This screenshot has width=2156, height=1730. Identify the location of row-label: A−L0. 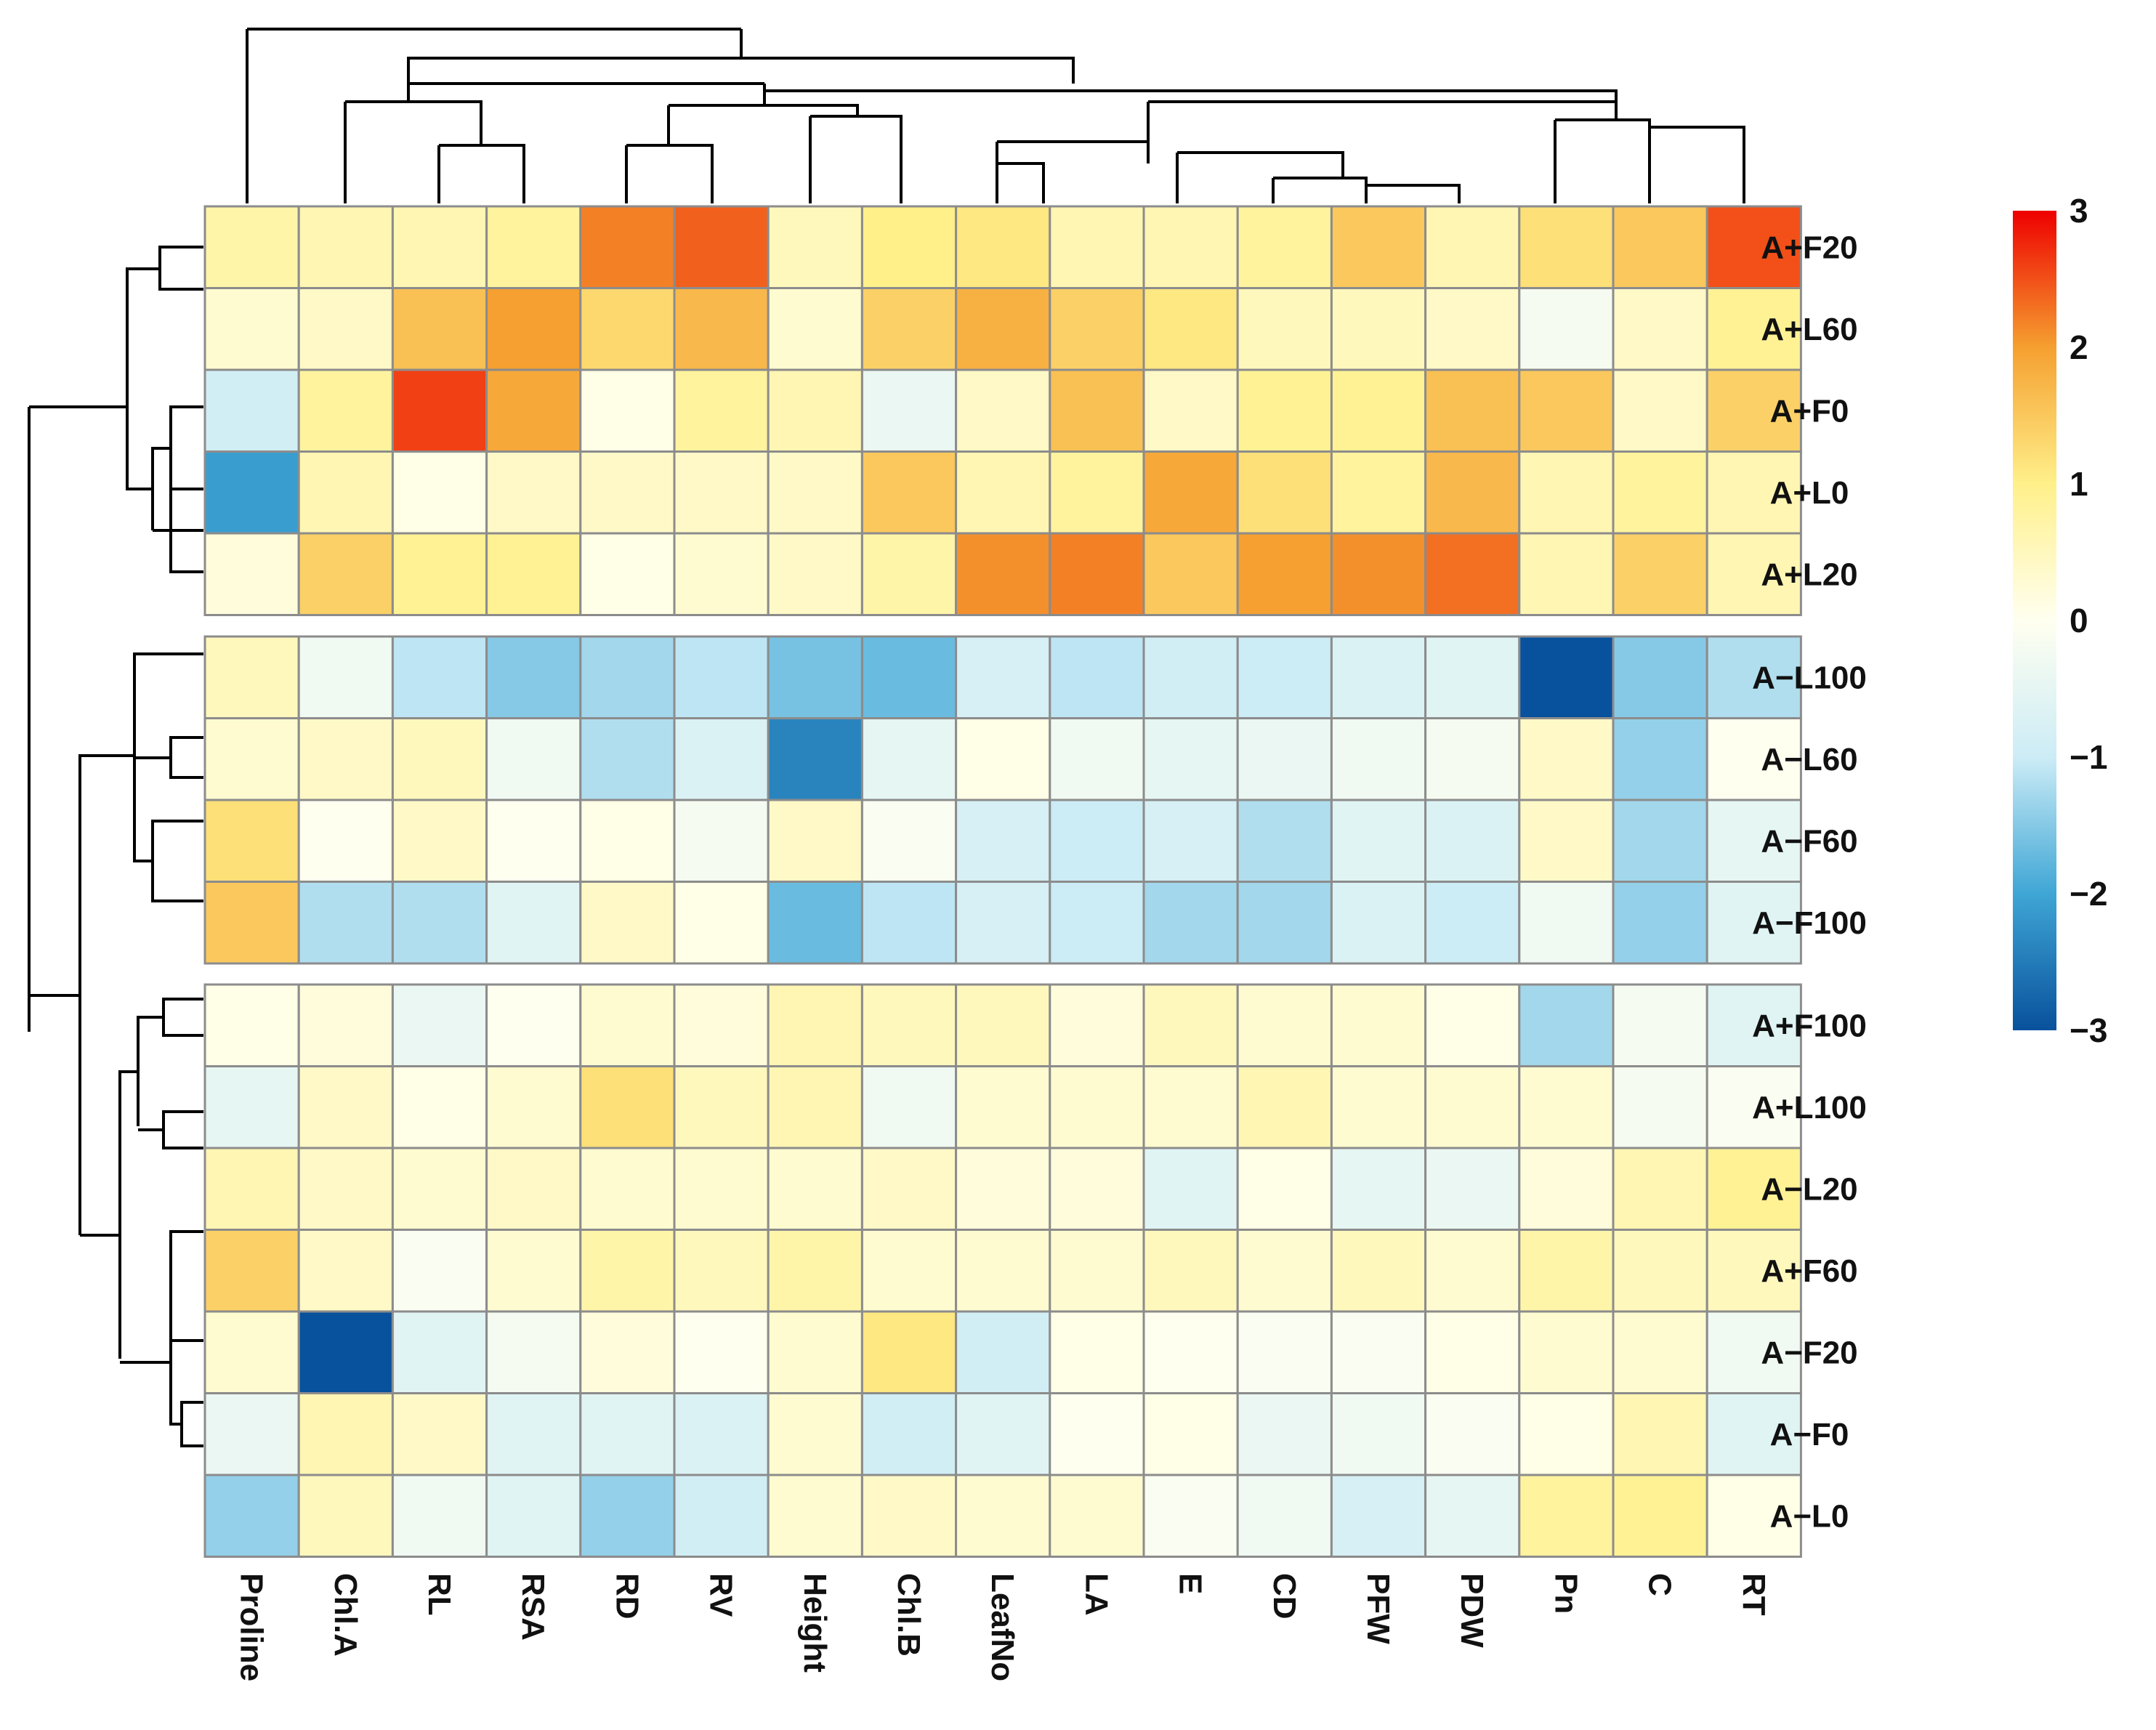
(1809, 1516).